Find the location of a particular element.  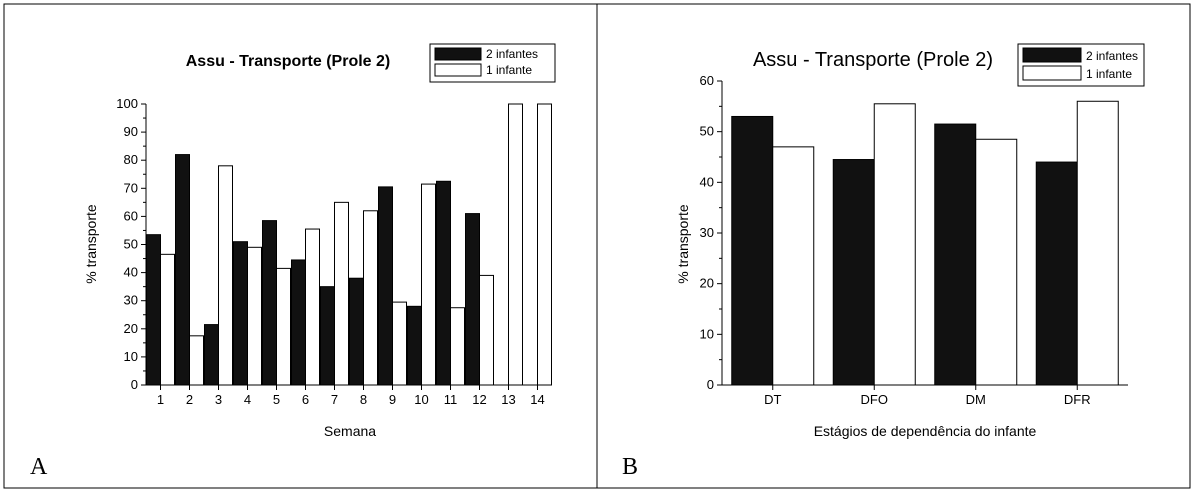

chart-a-x-tick-label-10: 10 is located at coordinates (421, 399).